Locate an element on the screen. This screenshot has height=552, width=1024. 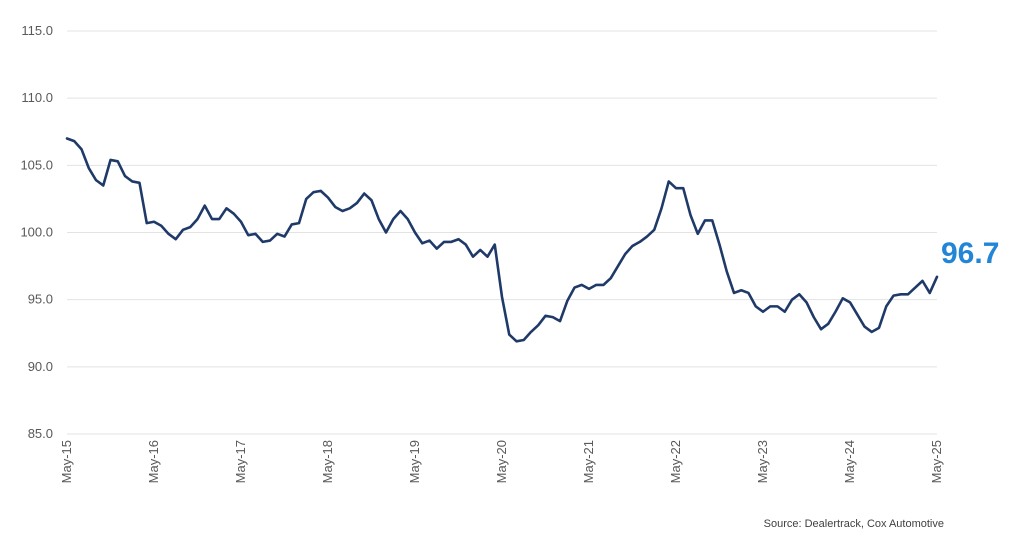
x-tick: May-23 is located at coordinates (762, 461).